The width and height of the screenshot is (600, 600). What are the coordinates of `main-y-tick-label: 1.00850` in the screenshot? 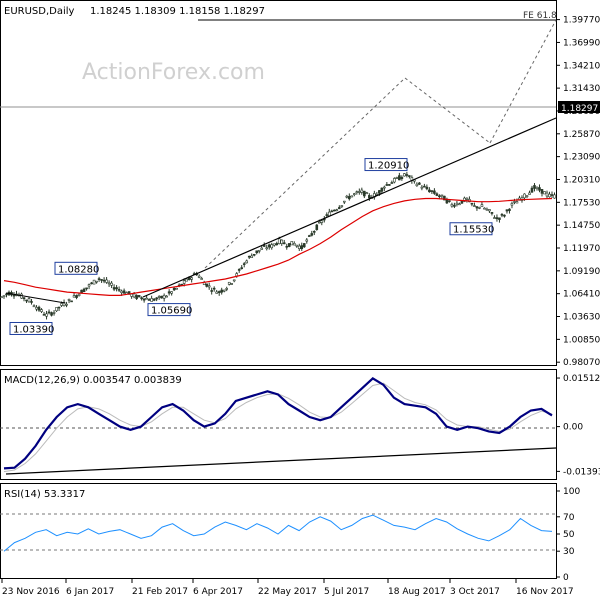 It's located at (581, 340).